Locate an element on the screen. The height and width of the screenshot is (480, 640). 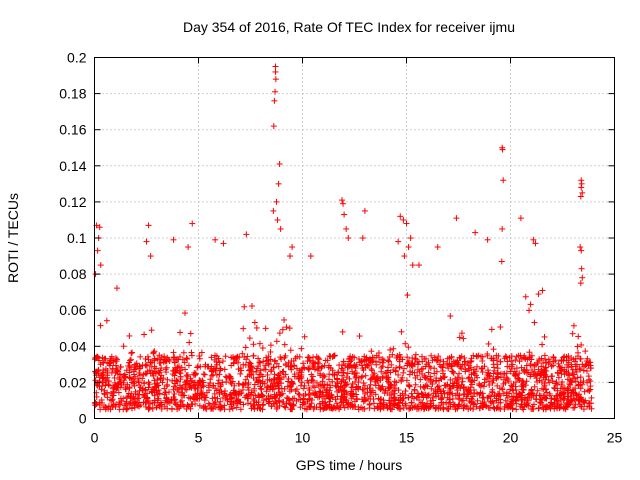
y-tick-label: 0.06 is located at coordinates (72, 310).